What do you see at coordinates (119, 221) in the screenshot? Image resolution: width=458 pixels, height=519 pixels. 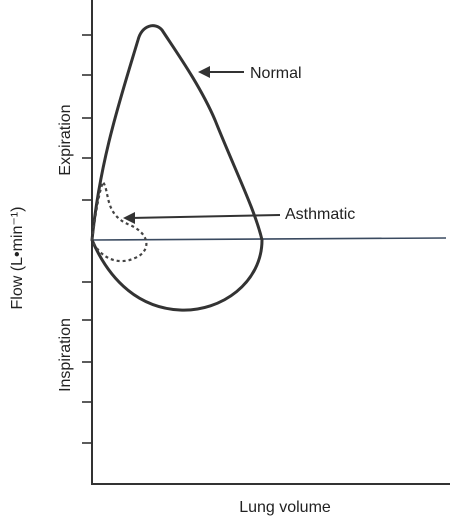 I see `asthmatic-loop` at bounding box center [119, 221].